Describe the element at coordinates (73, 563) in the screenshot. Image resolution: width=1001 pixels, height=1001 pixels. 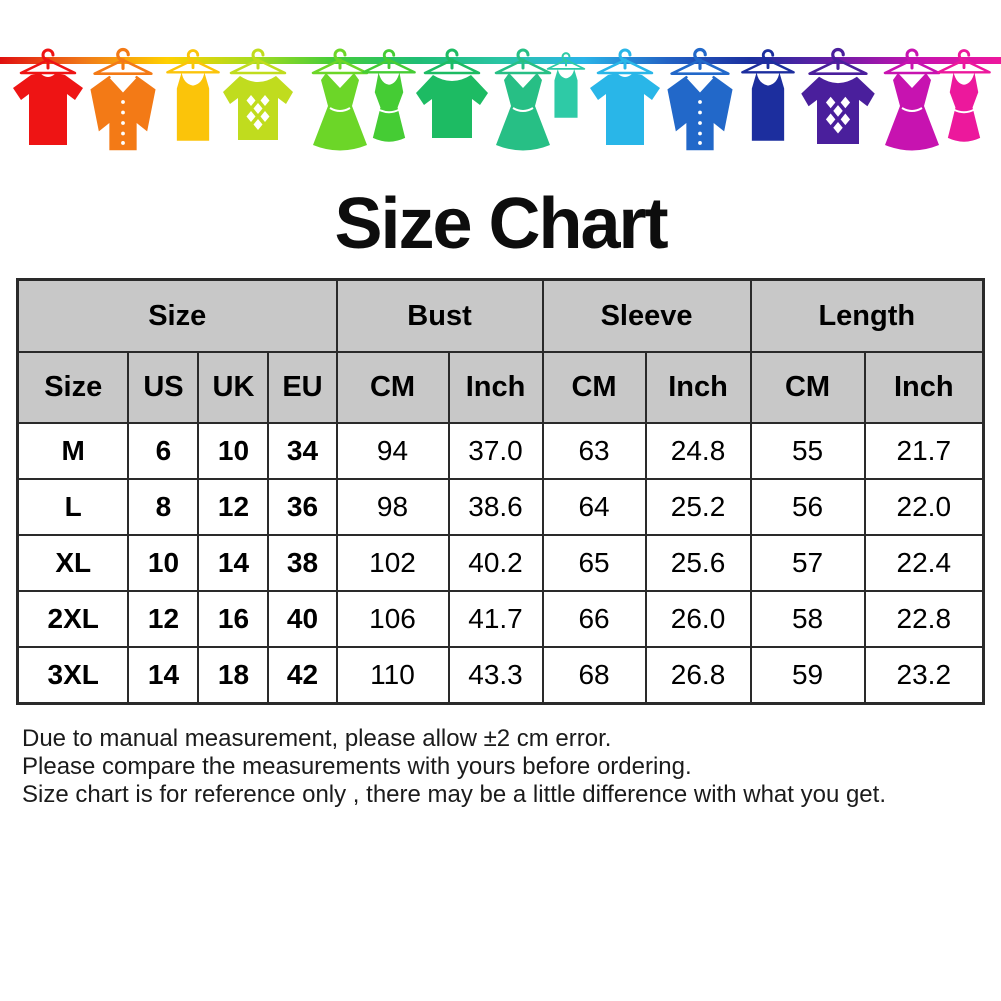
I see `table-cell: XL` at that location.